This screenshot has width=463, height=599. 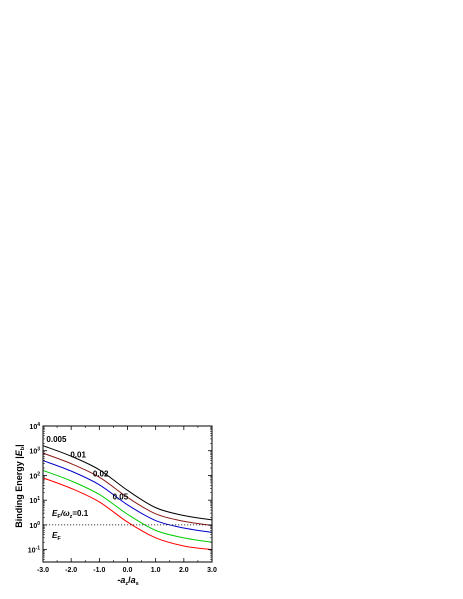 I want to click on x-tick-label: -3.0, so click(x=43, y=570).